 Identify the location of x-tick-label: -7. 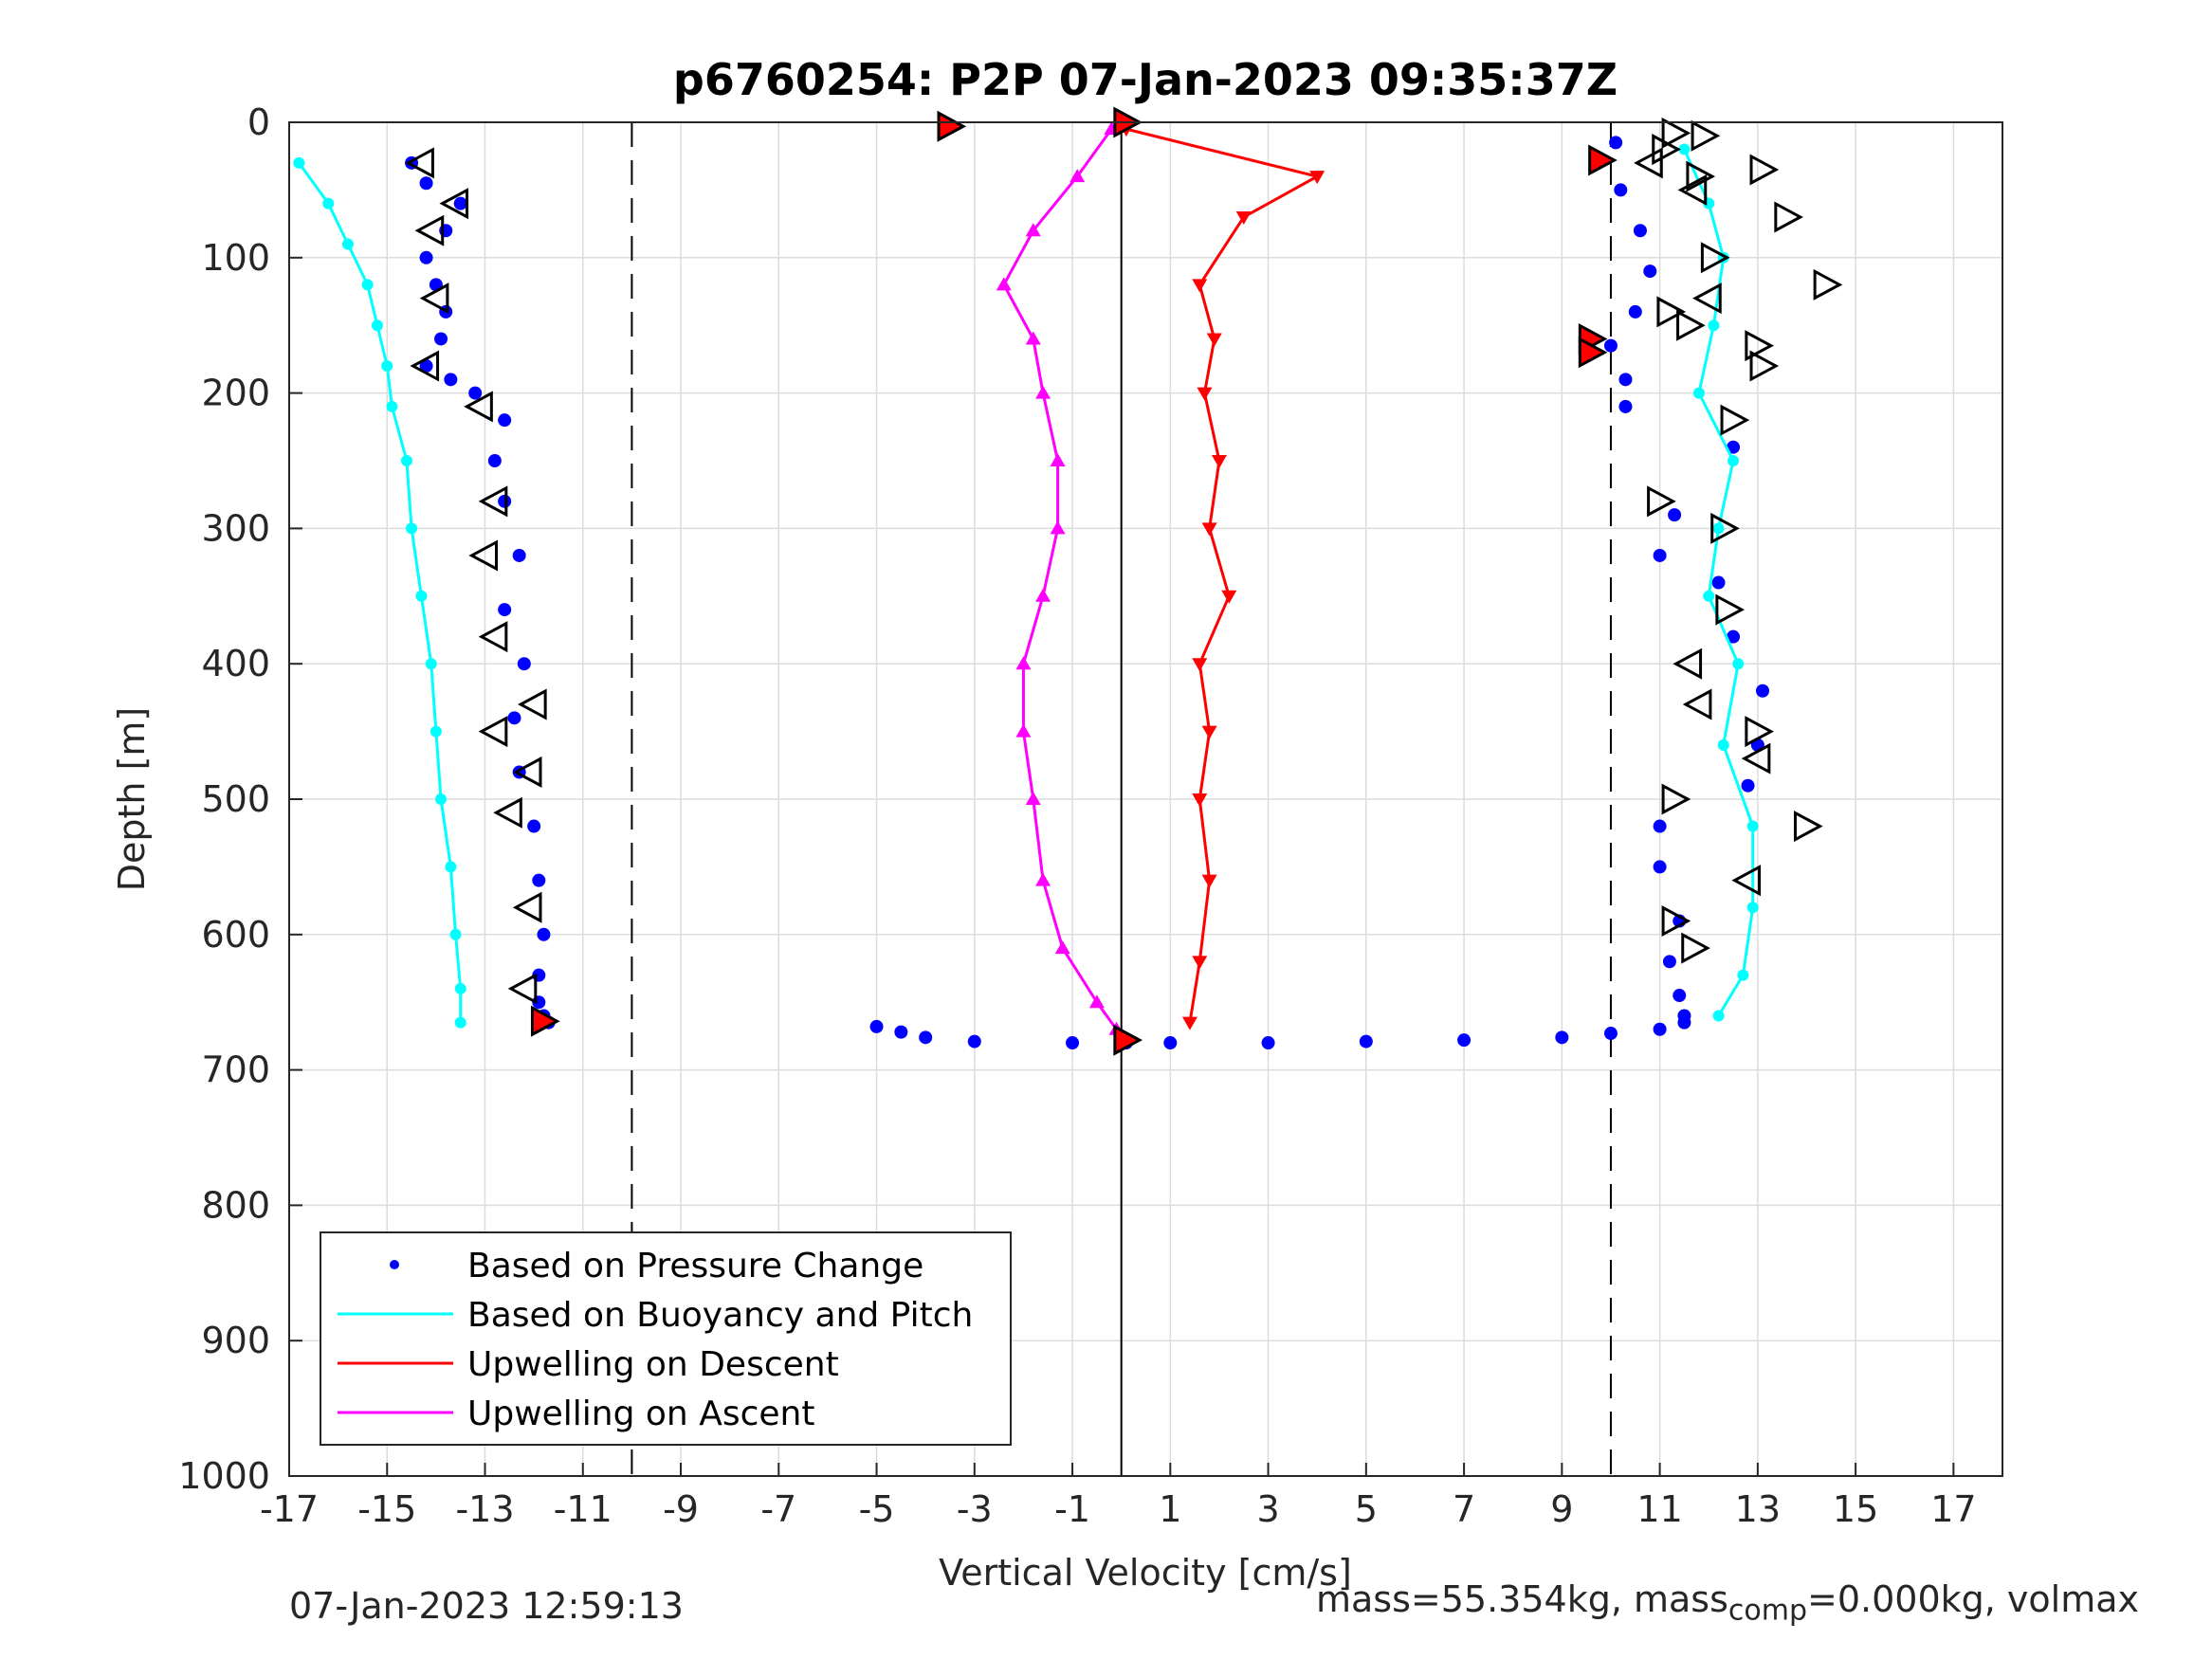
(778, 1509).